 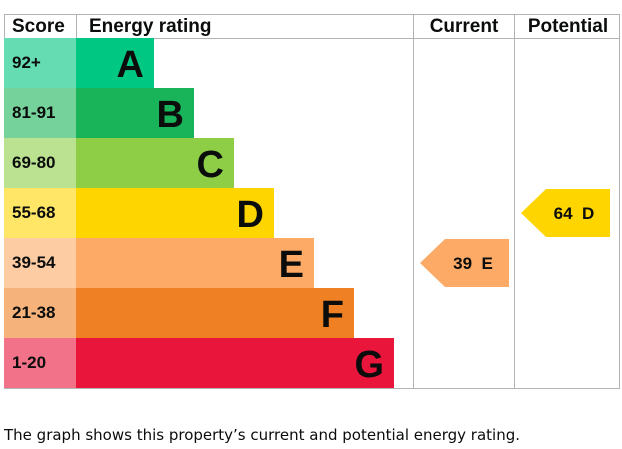 I want to click on band-bar-c, so click(x=155, y=163).